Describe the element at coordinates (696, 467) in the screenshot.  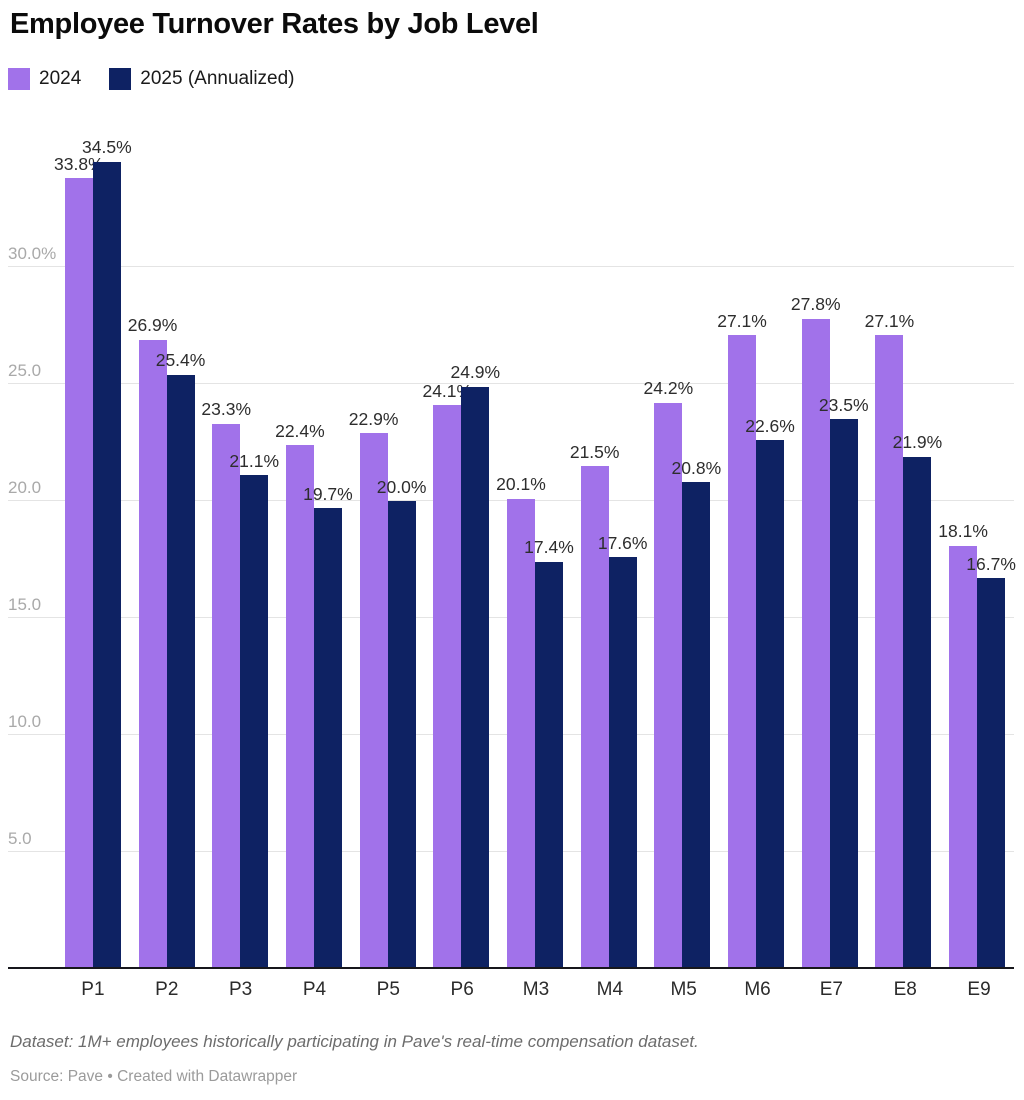
I see `value-label: 20.8%` at that location.